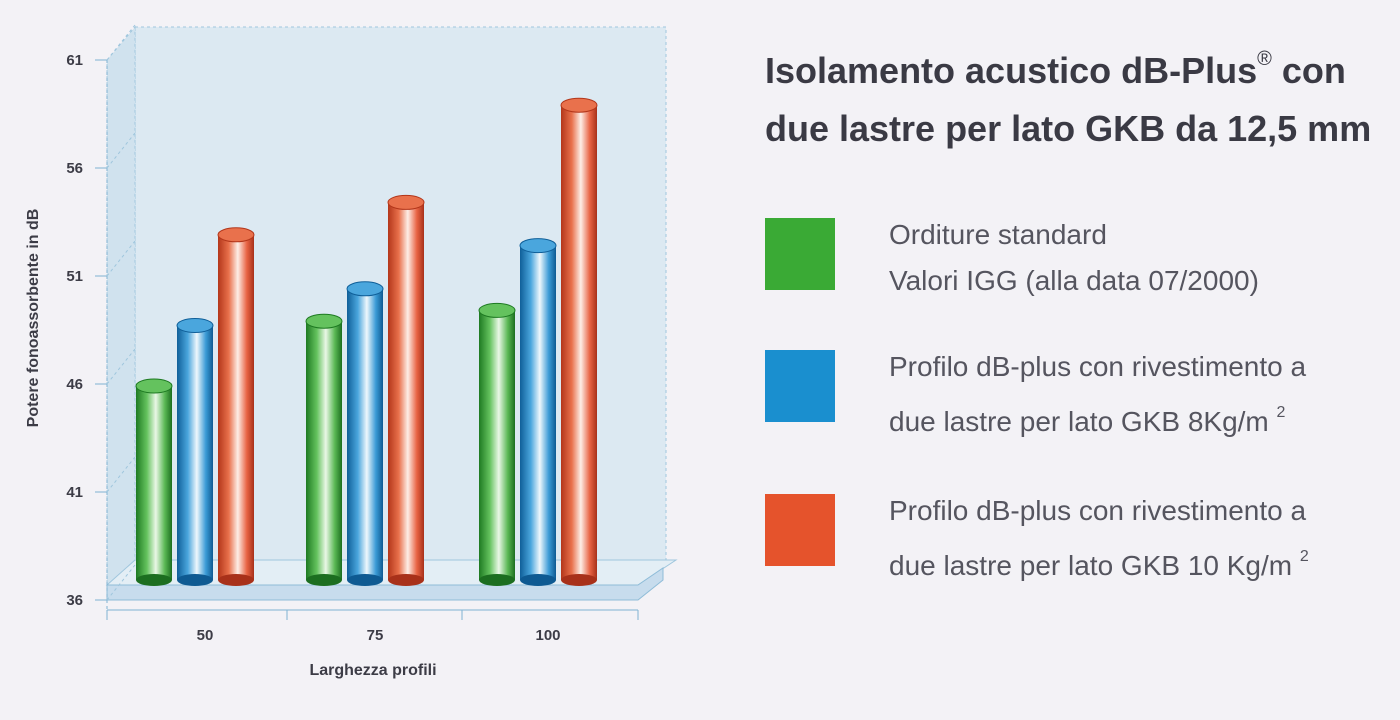  I want to click on legend-label-line2-text: Valori IGG (alla data 07/2000), so click(1074, 280).